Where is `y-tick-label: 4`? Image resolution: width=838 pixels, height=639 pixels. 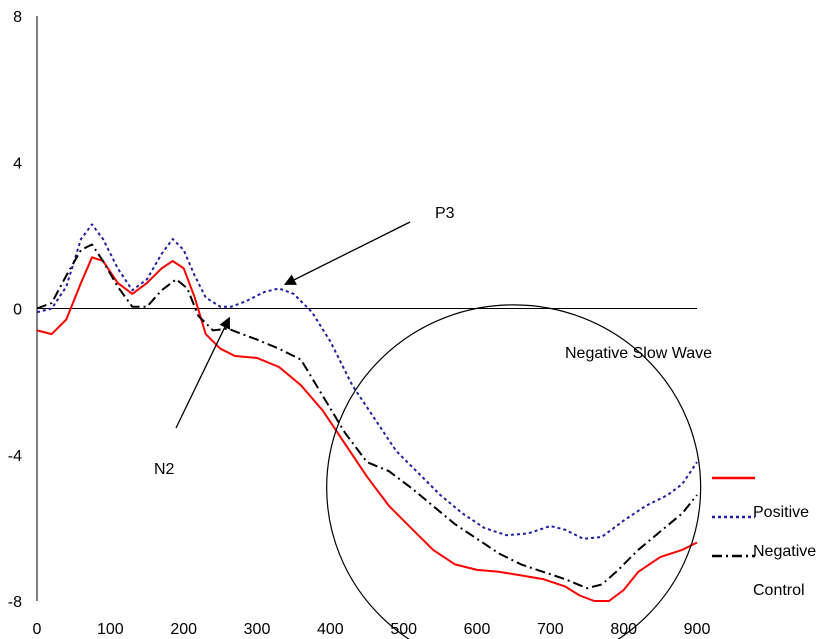
y-tick-label: 4 is located at coordinates (17, 163).